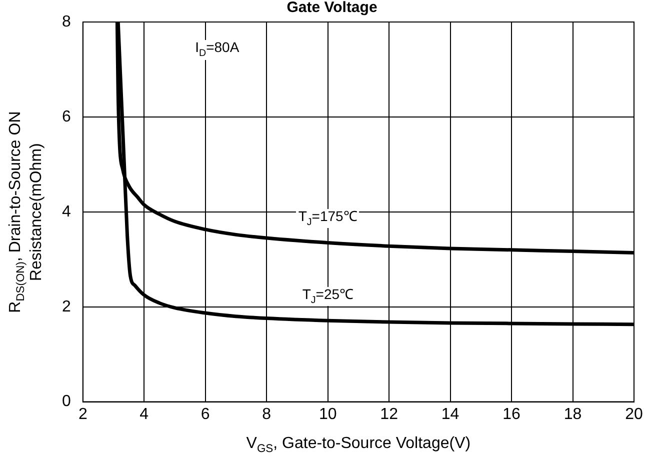  I want to click on x-tick-label: 4, so click(144, 414).